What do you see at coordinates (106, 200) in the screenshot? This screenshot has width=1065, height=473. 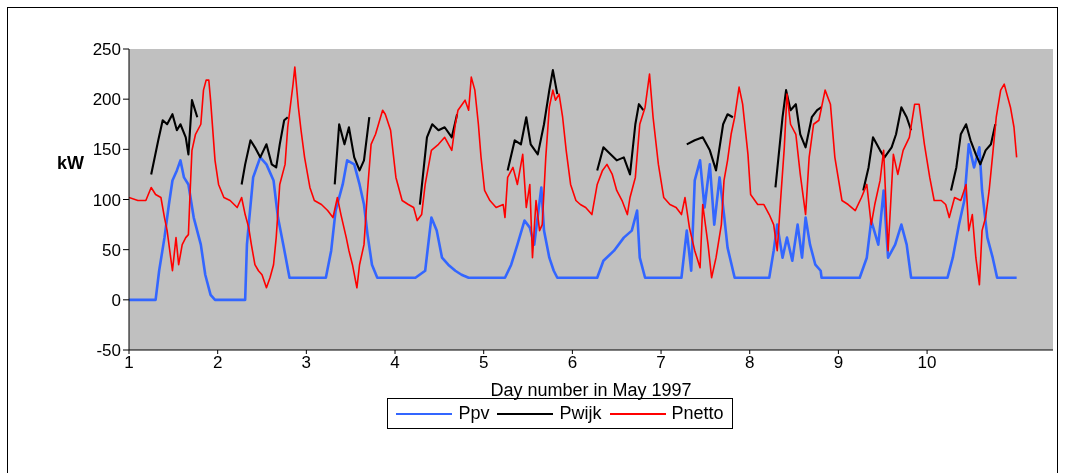 I see `y-tick-label: 100` at bounding box center [106, 200].